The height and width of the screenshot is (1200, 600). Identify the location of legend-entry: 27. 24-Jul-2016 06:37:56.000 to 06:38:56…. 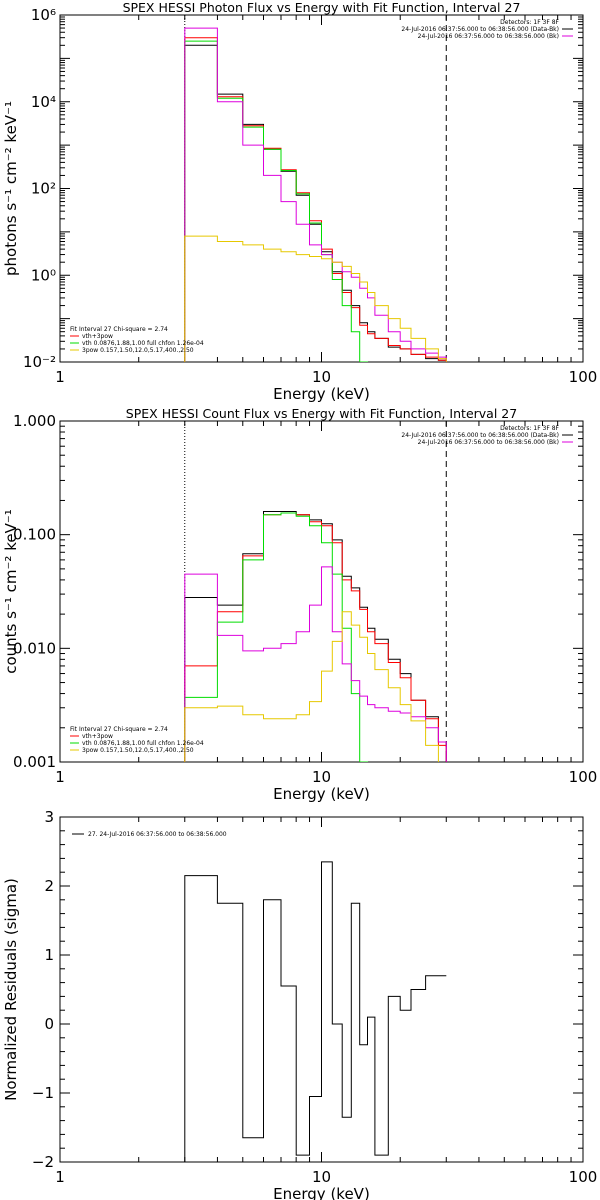
(157, 834).